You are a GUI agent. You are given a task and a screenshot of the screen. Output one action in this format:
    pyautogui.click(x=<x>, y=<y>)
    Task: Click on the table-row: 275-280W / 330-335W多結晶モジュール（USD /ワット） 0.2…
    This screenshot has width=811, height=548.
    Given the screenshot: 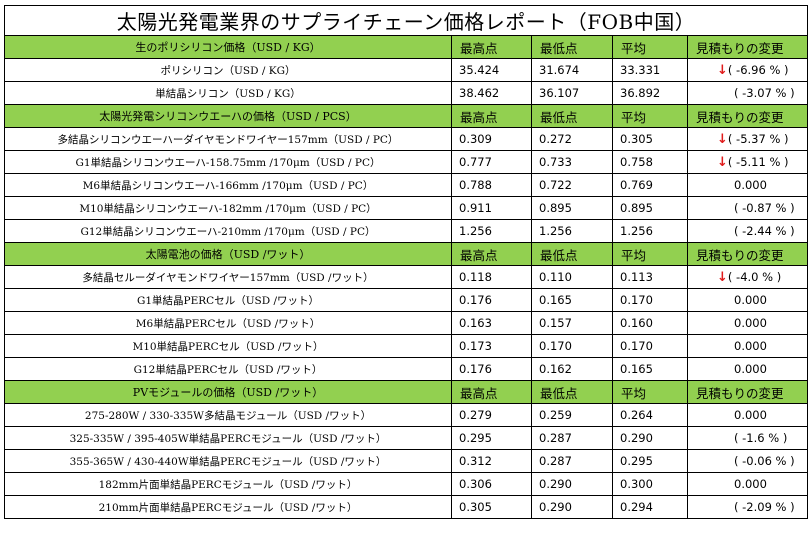 What is the action you would take?
    pyautogui.click(x=406, y=415)
    